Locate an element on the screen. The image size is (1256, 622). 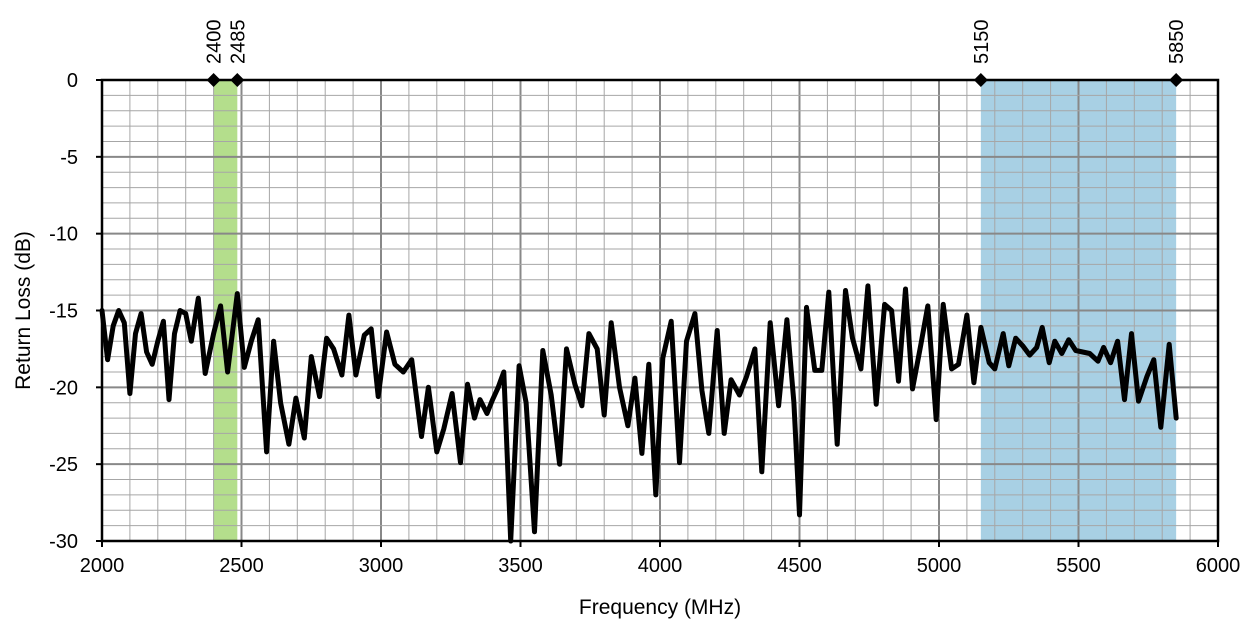
band-edge-markers: 2400 2485 5150 5850 is located at coordinates (696, 53).